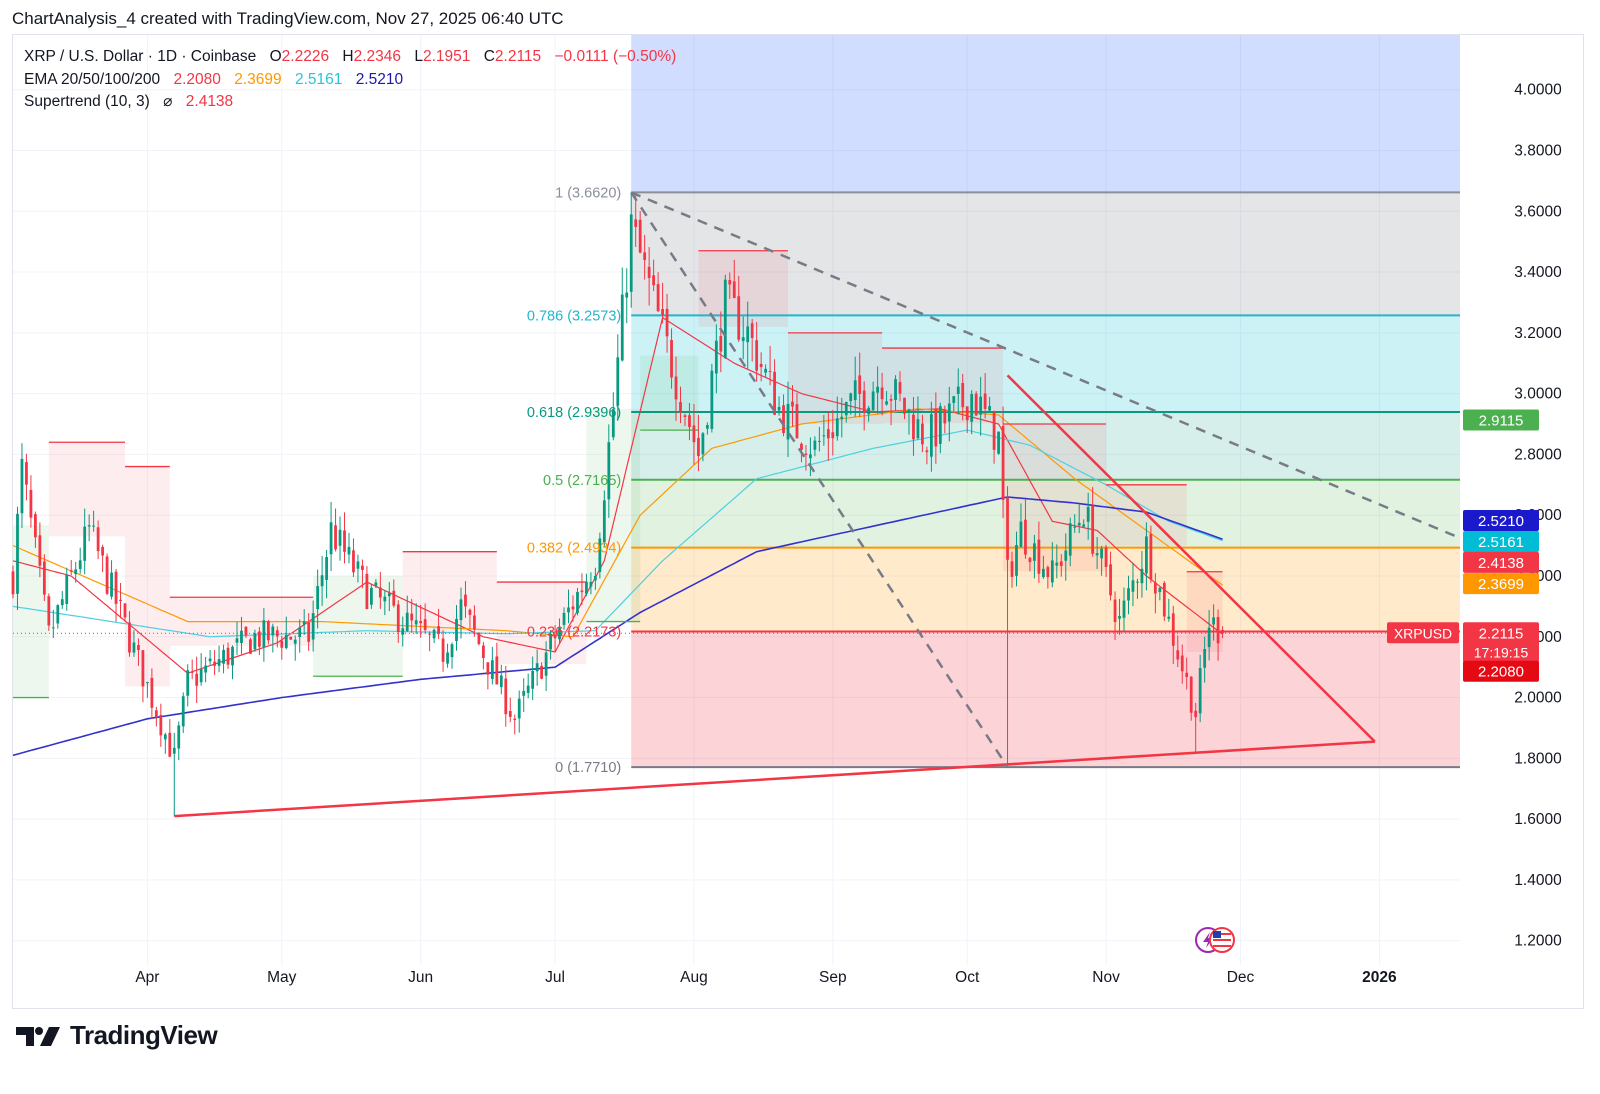 Image resolution: width=1600 pixels, height=1094 pixels. Describe the element at coordinates (117, 1035) in the screenshot. I see `tradingview-brand: TradingView` at that location.